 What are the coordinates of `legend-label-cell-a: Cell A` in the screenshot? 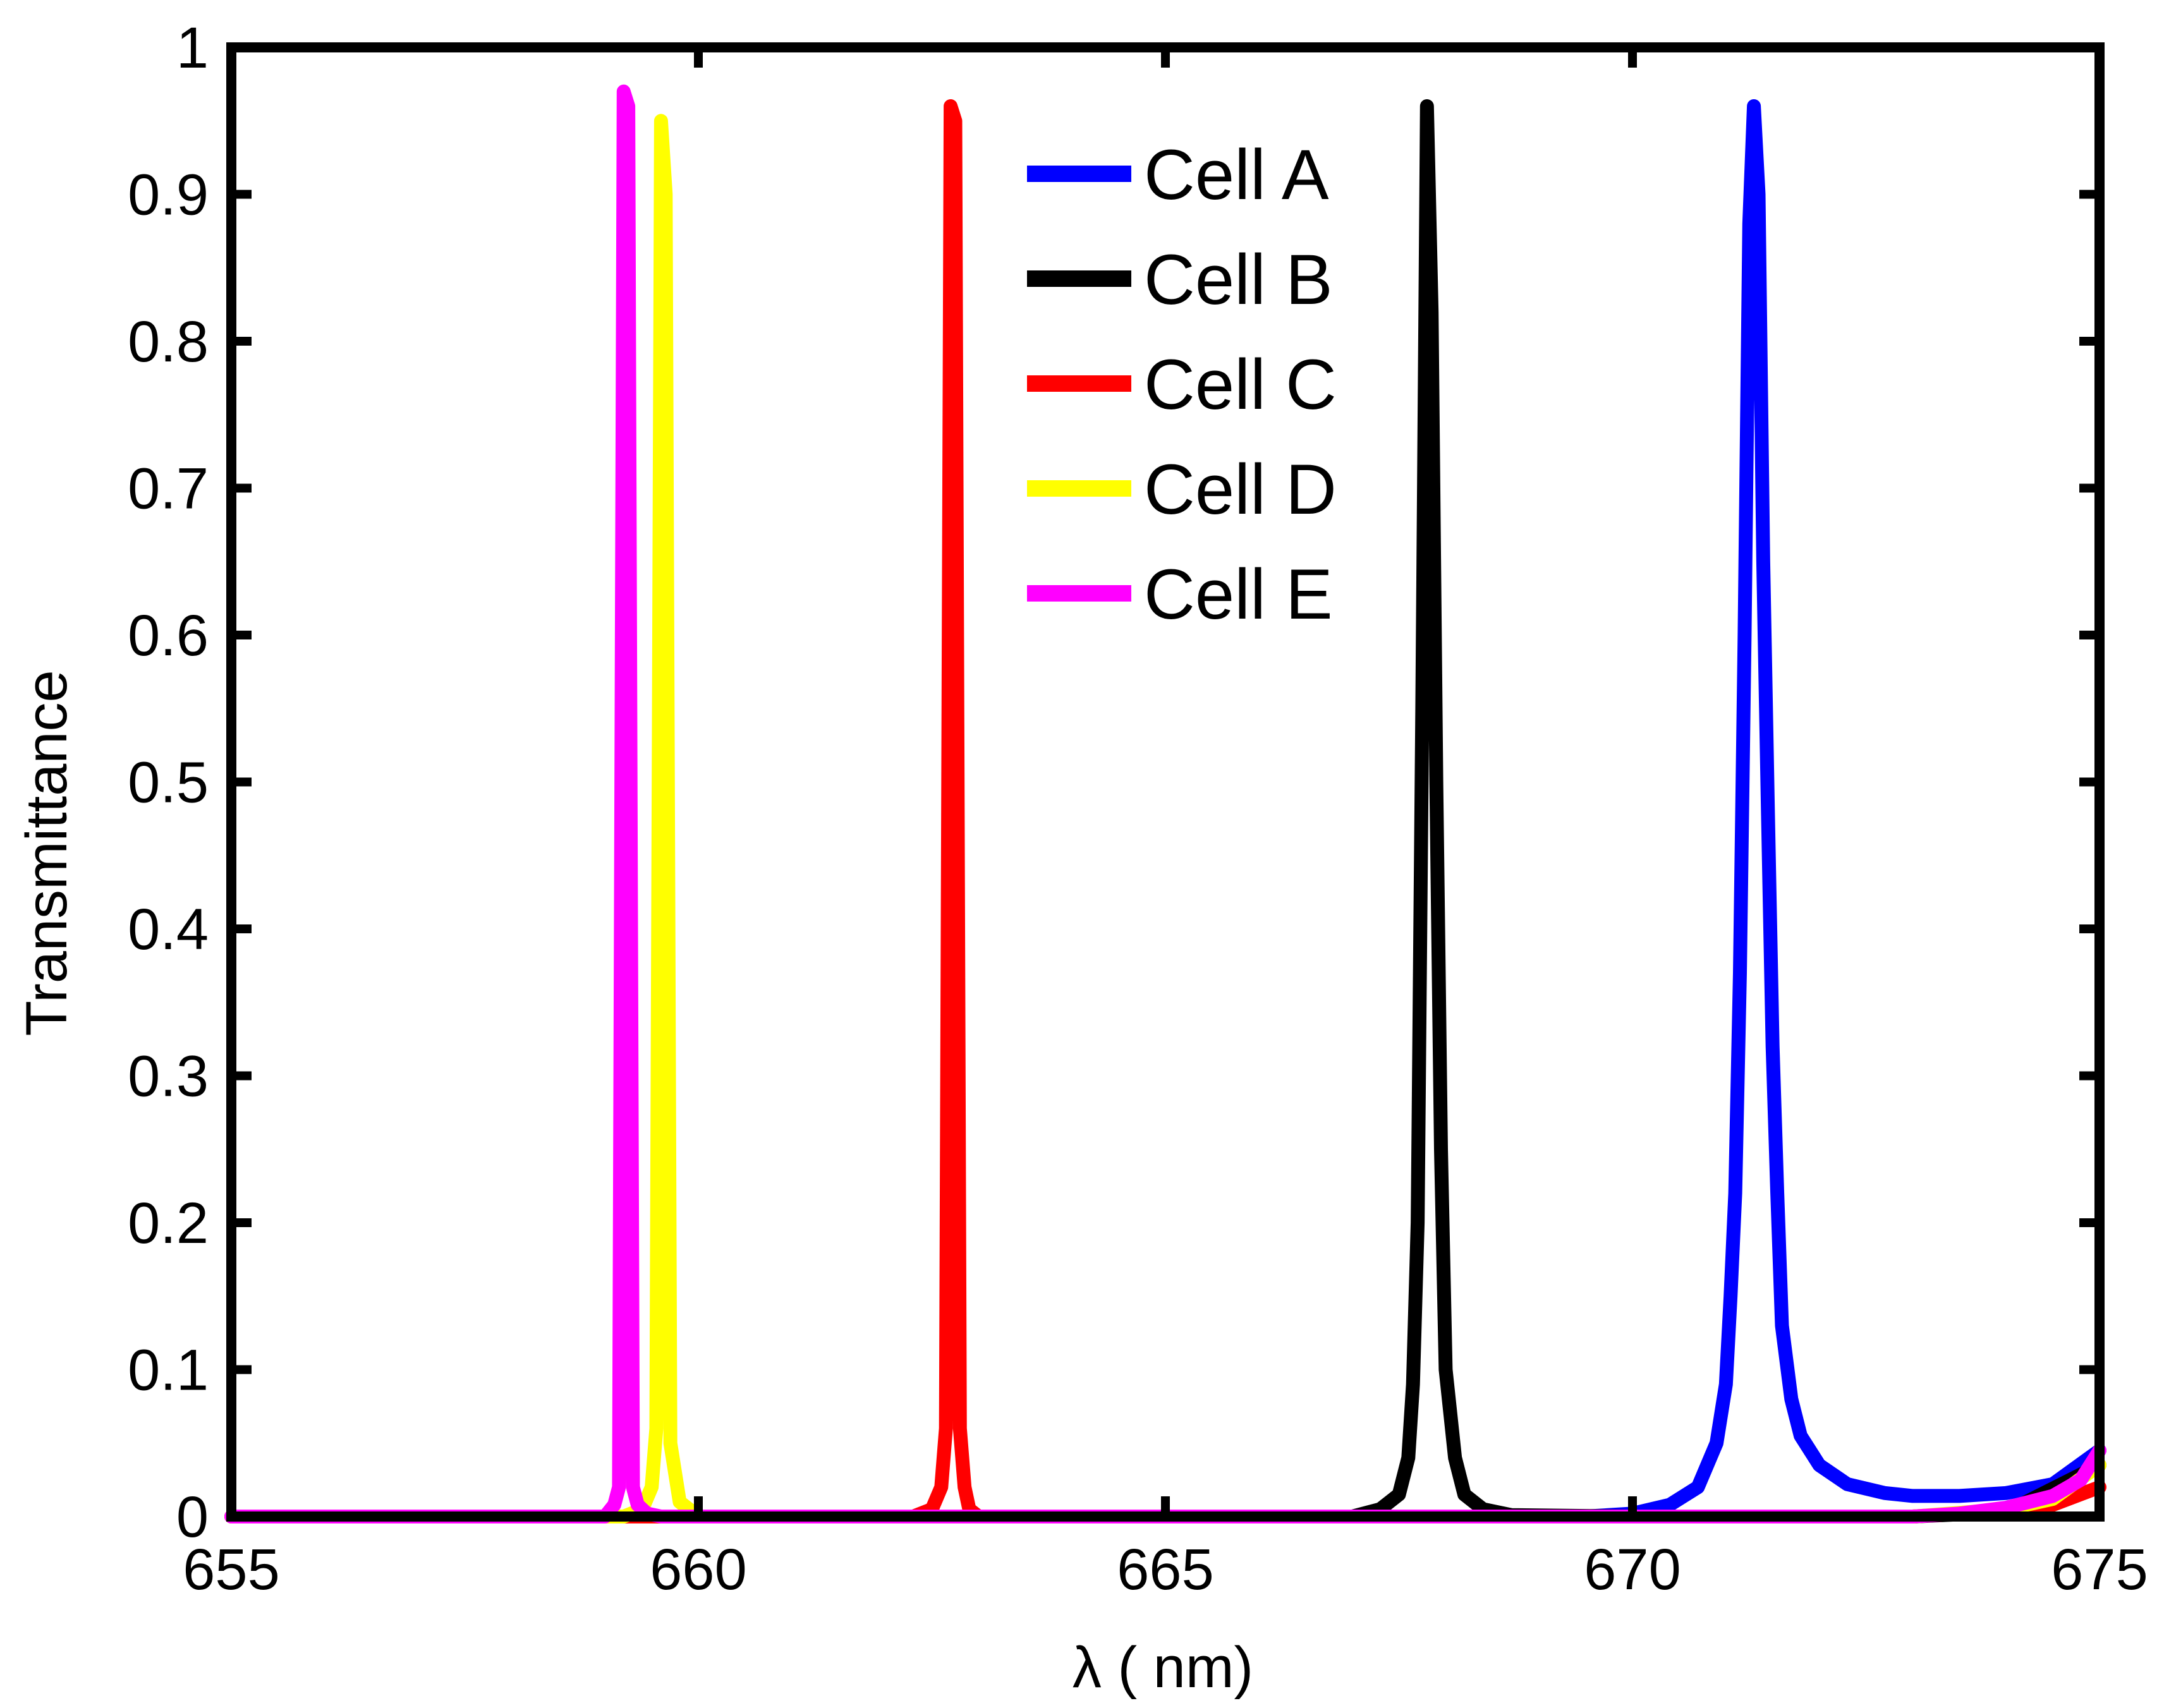 It's located at (1237, 175).